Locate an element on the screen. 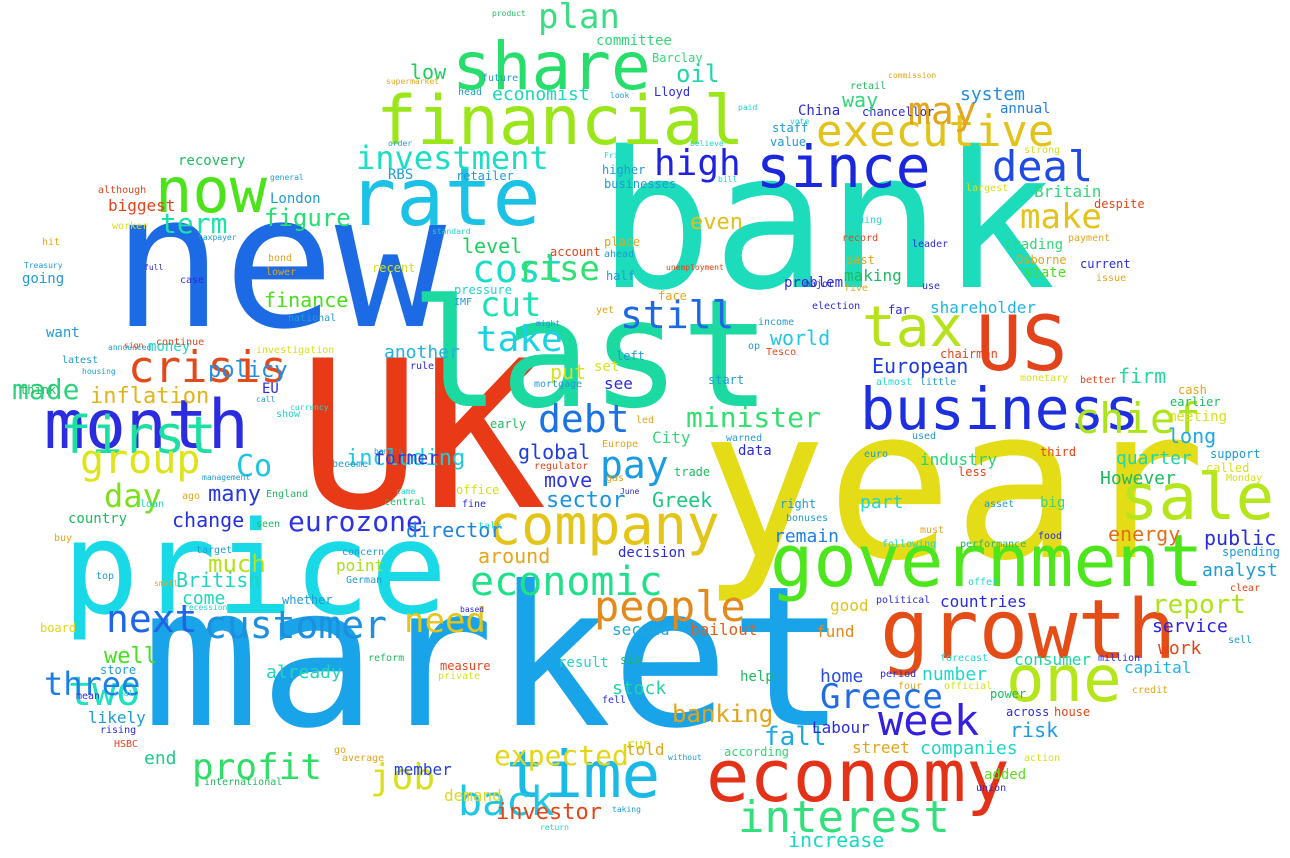 The image size is (1290, 858). word-countries: countries is located at coordinates (983, 601).